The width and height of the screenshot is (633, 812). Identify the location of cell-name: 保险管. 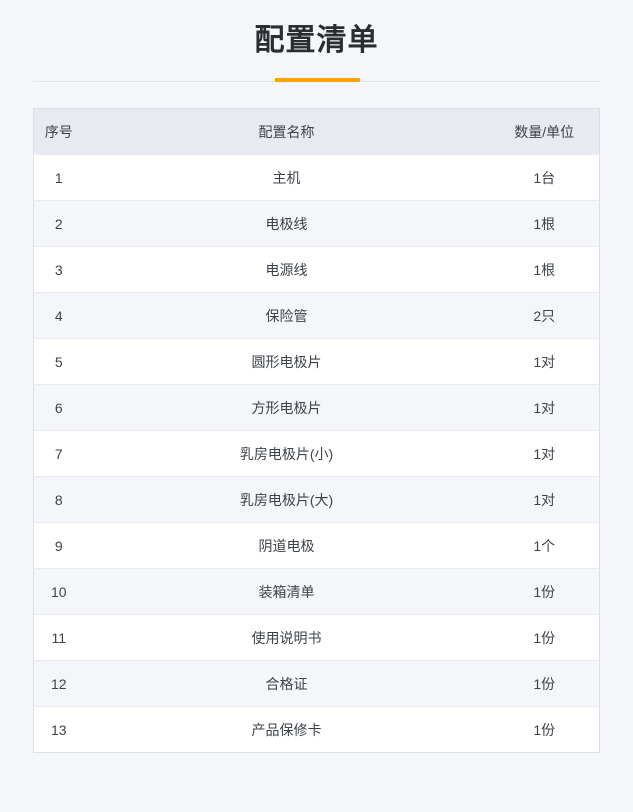
(286, 315).